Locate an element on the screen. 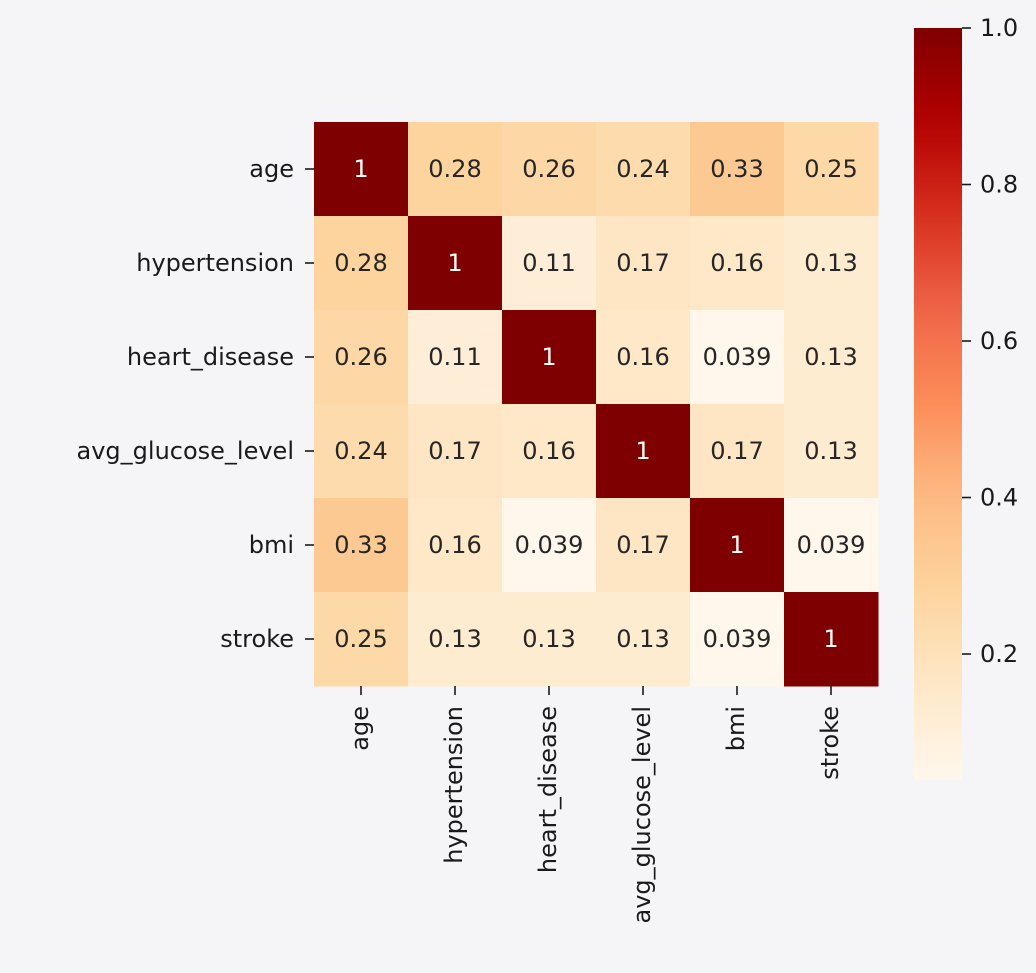 This screenshot has height=973, width=1036. heatmap-cell-avg_glucose_level-hypertension is located at coordinates (455, 451).